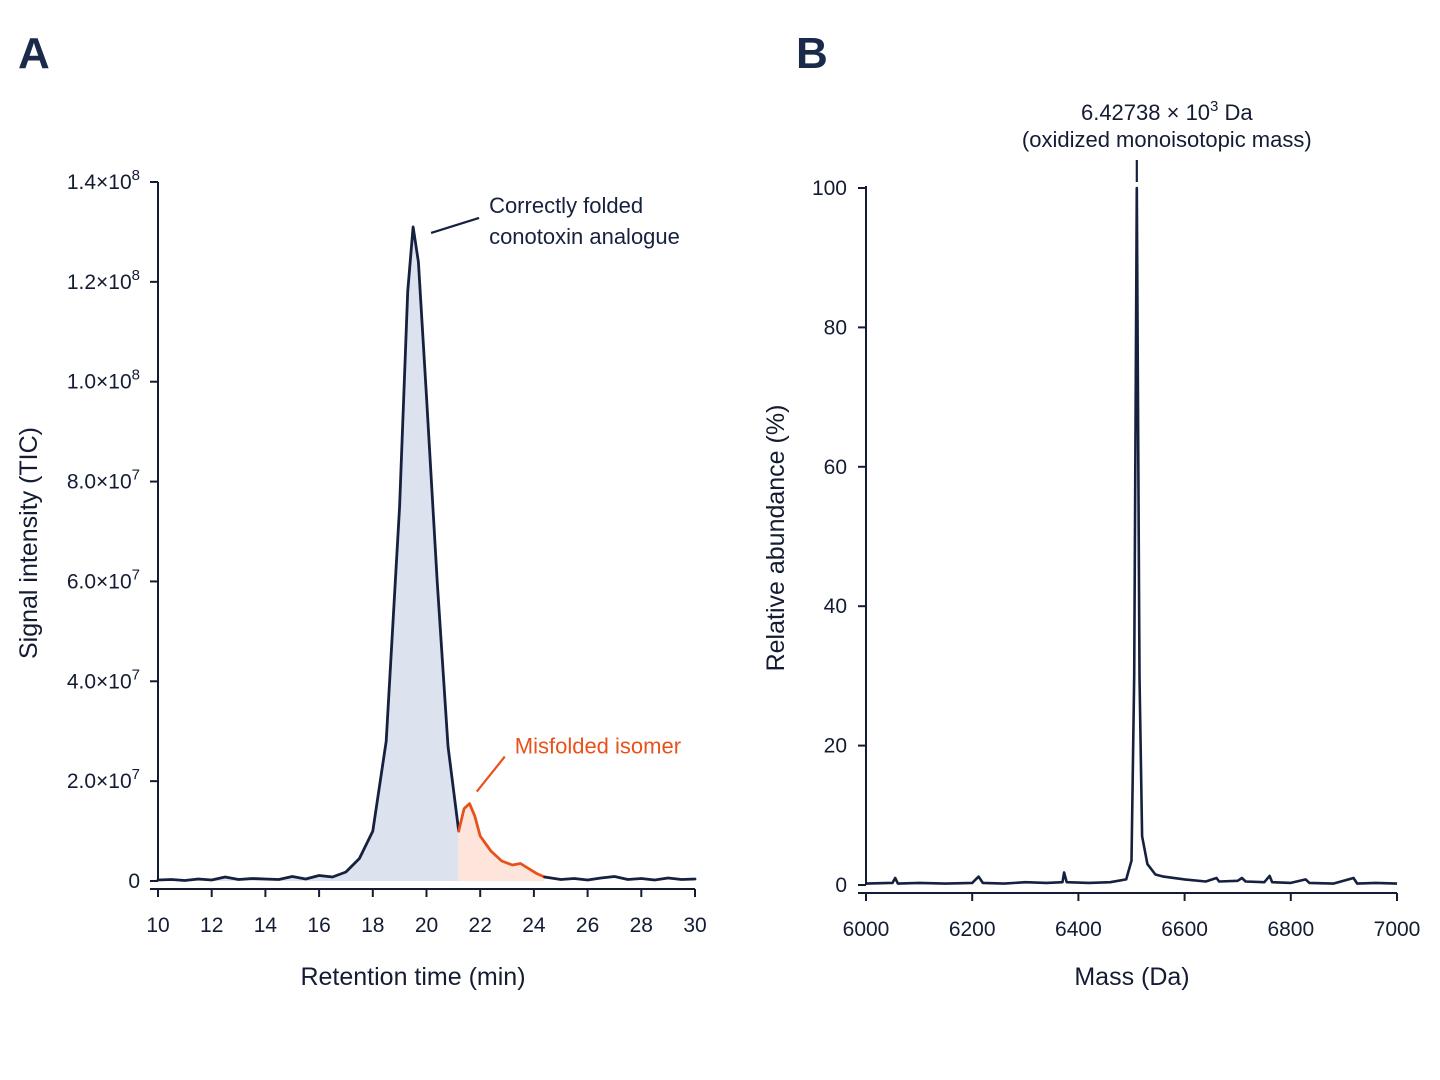 This screenshot has width=1440, height=1080. Describe the element at coordinates (266, 925) in the screenshot. I see `chart-a-x-tick-label: 14` at that location.